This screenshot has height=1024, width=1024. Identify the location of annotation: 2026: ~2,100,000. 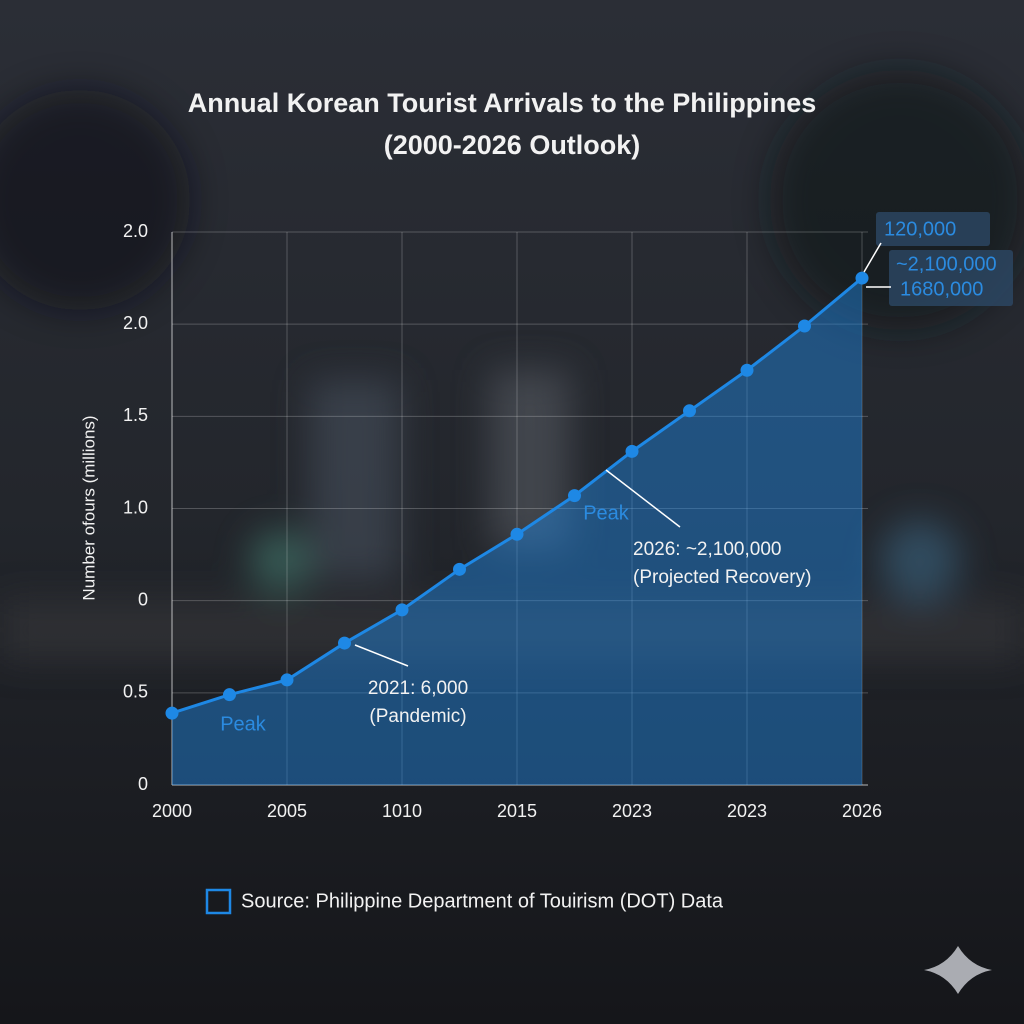
(707, 549).